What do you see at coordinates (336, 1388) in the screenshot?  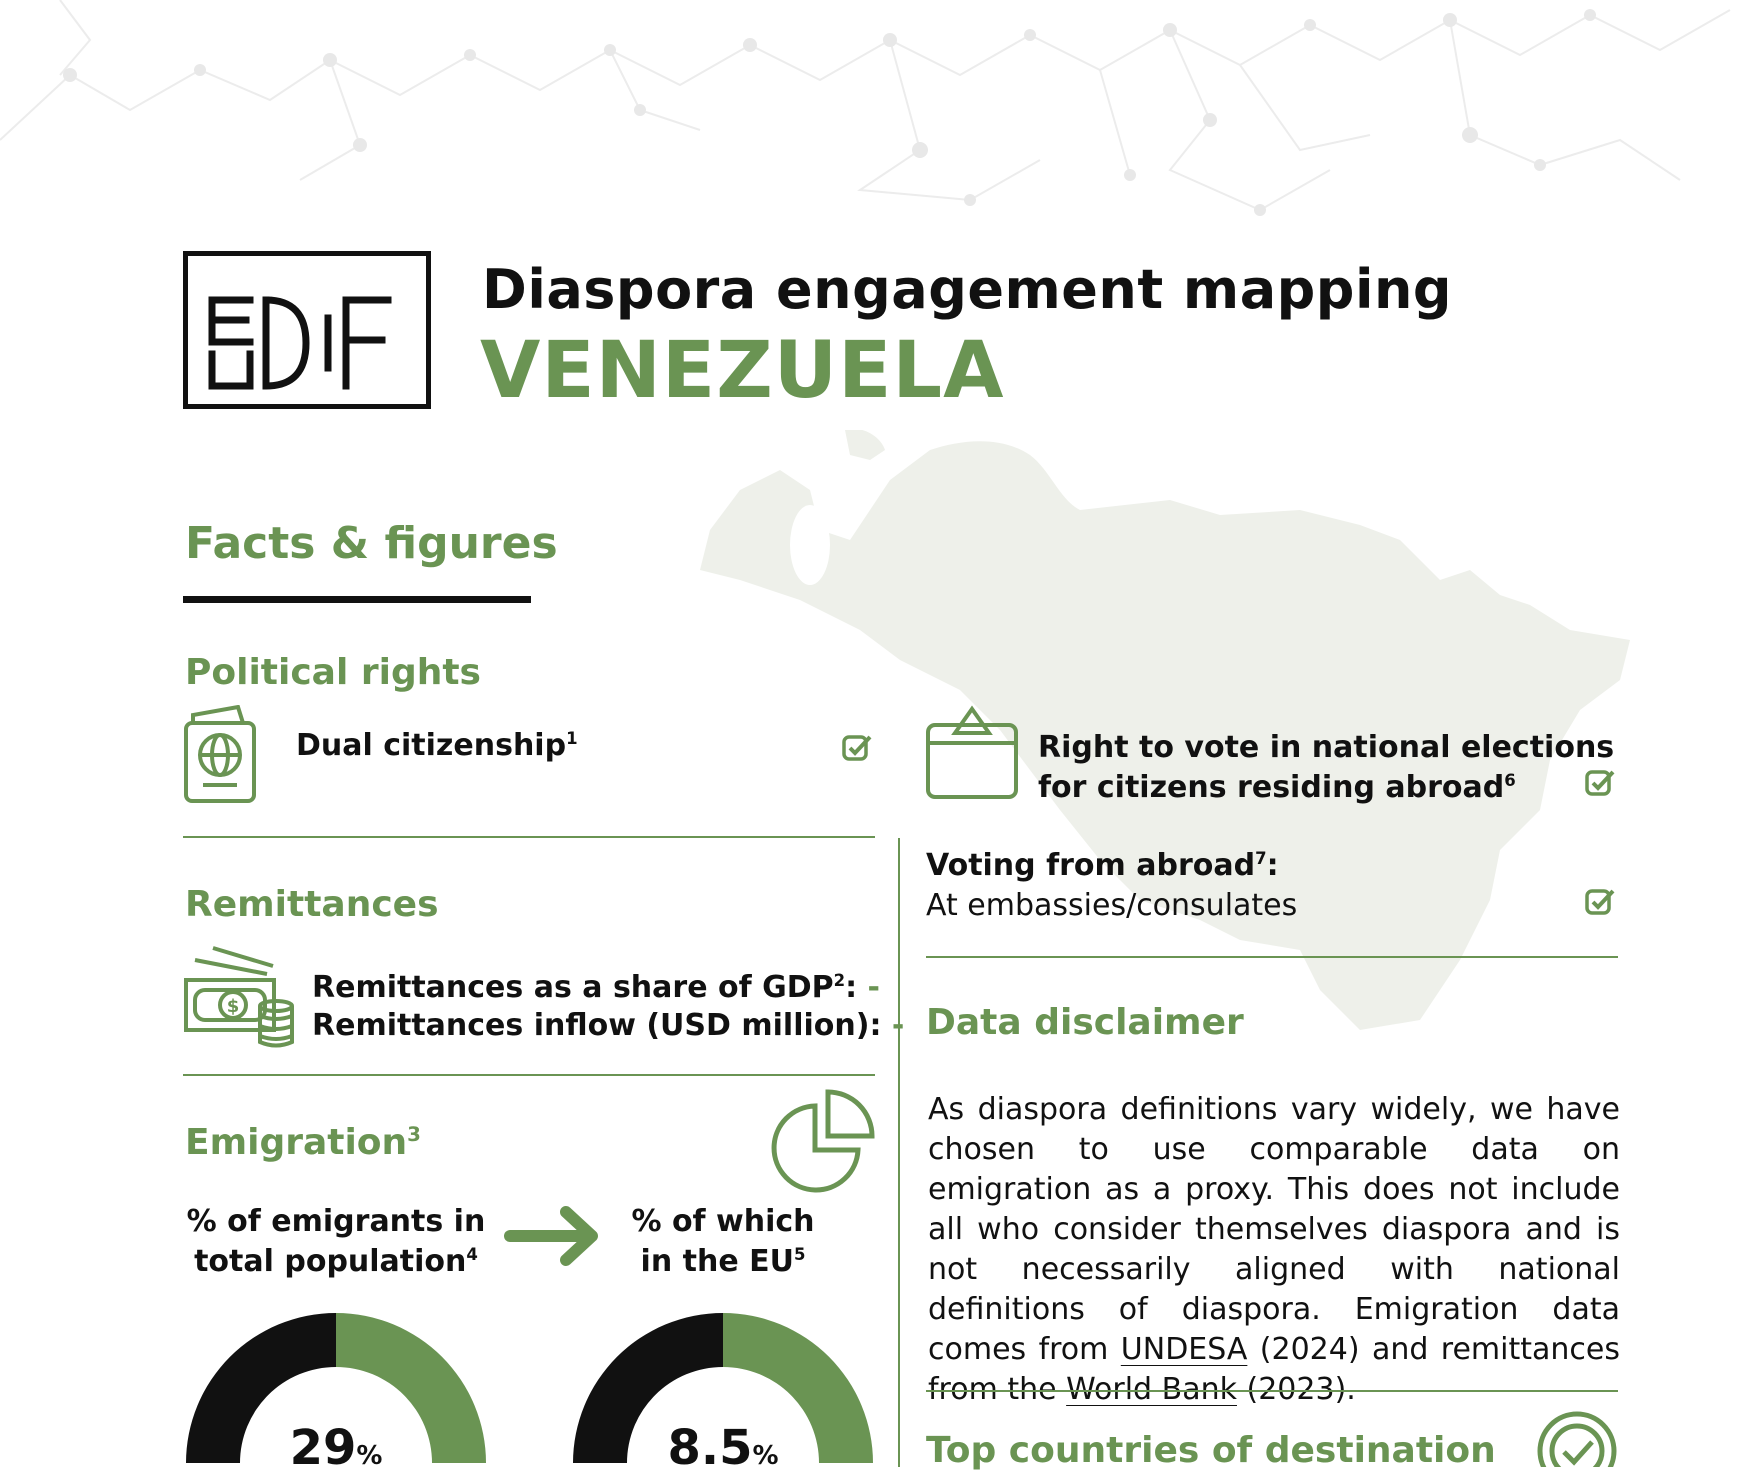 I see `gauge1` at bounding box center [336, 1388].